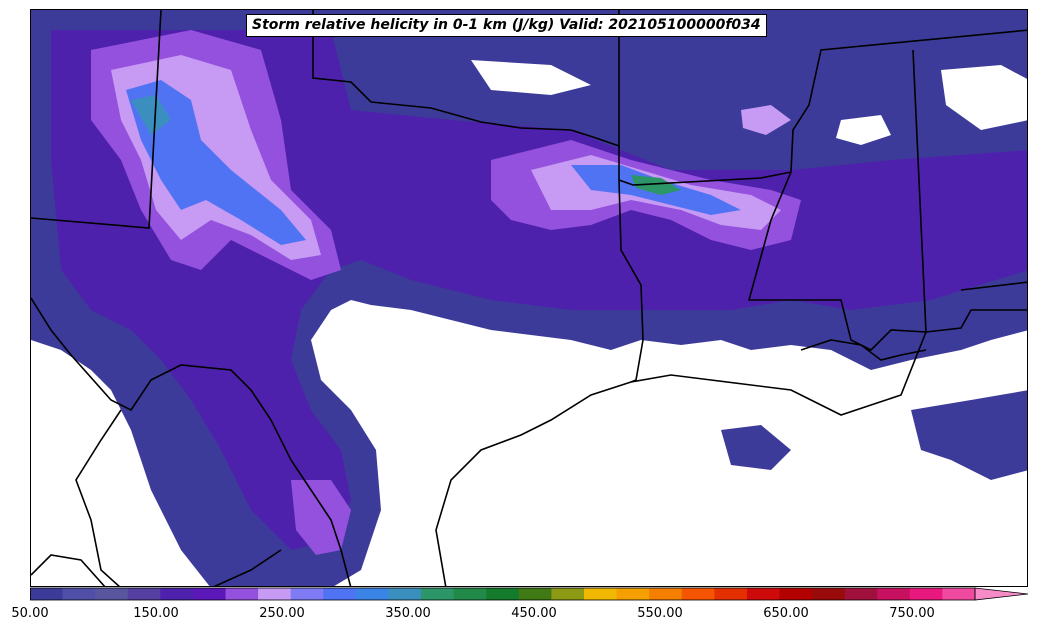 The width and height of the screenshot is (1037, 633). I want to click on coastline-la, so click(863, 350).